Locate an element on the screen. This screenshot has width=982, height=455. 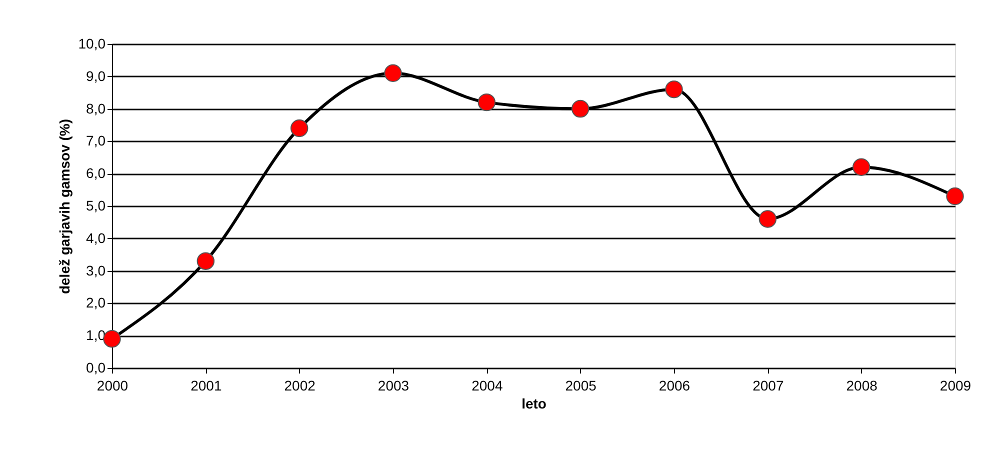
x-tick-label: 2006 is located at coordinates (674, 386).